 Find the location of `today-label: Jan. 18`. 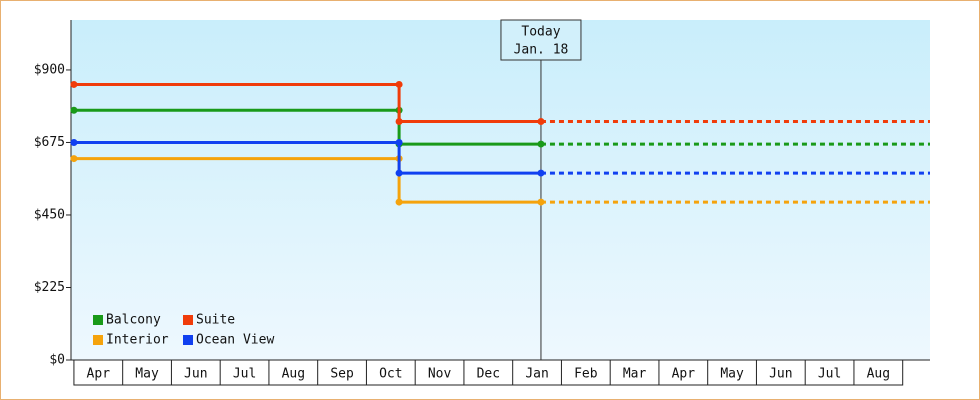

today-label: Jan. 18 is located at coordinates (541, 50).